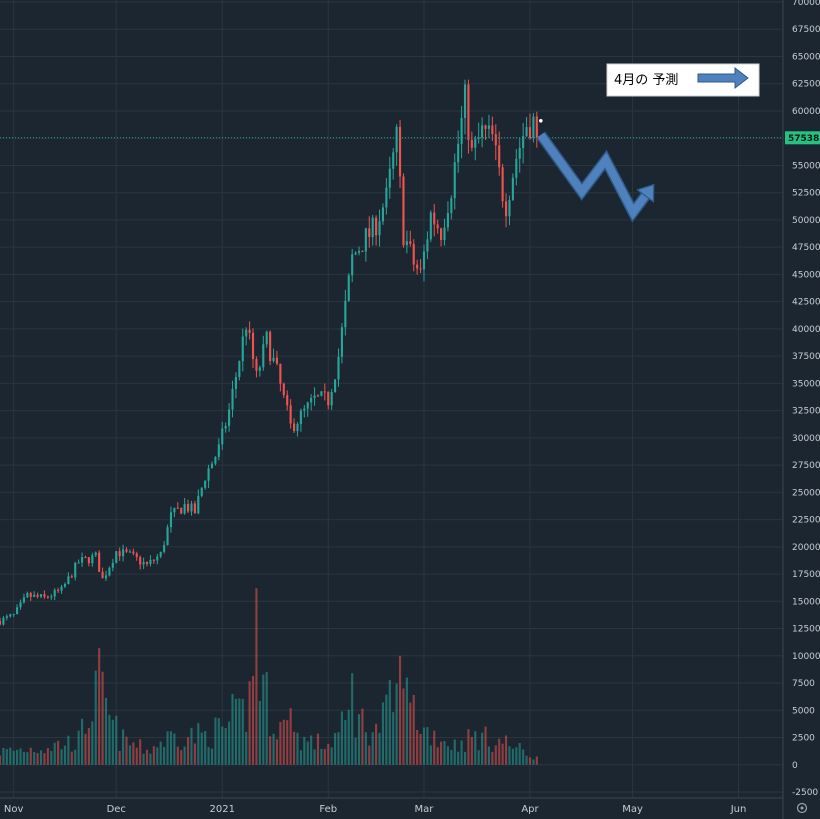 This screenshot has height=819, width=820. I want to click on right-arrow-icon, so click(723, 78).